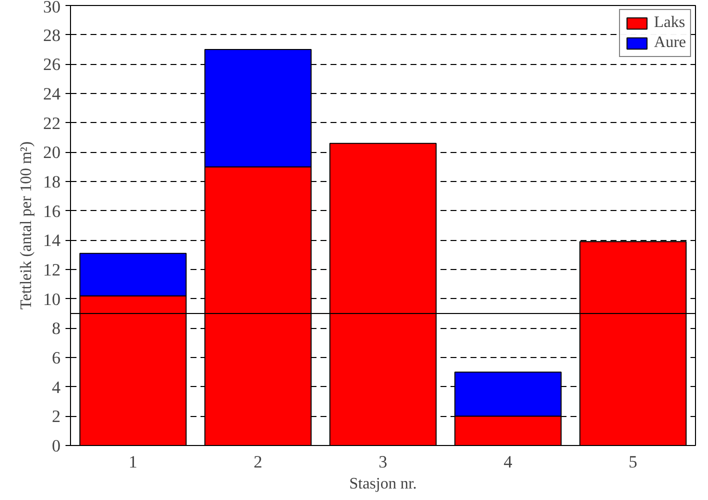 The image size is (708, 500). Describe the element at coordinates (52, 94) in the screenshot. I see `y-tick-label: 24` at that location.